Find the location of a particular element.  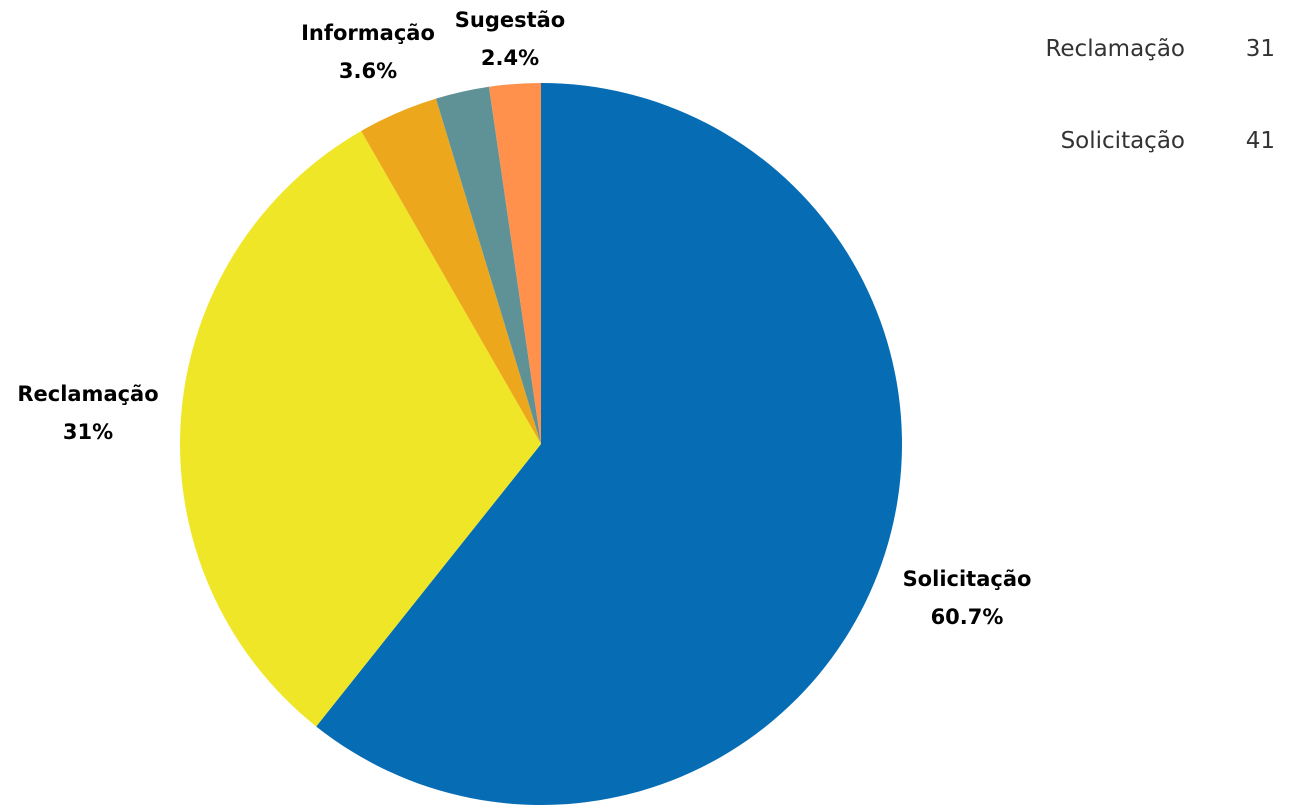

count-row-name: Reclamação is located at coordinates (1115, 49).